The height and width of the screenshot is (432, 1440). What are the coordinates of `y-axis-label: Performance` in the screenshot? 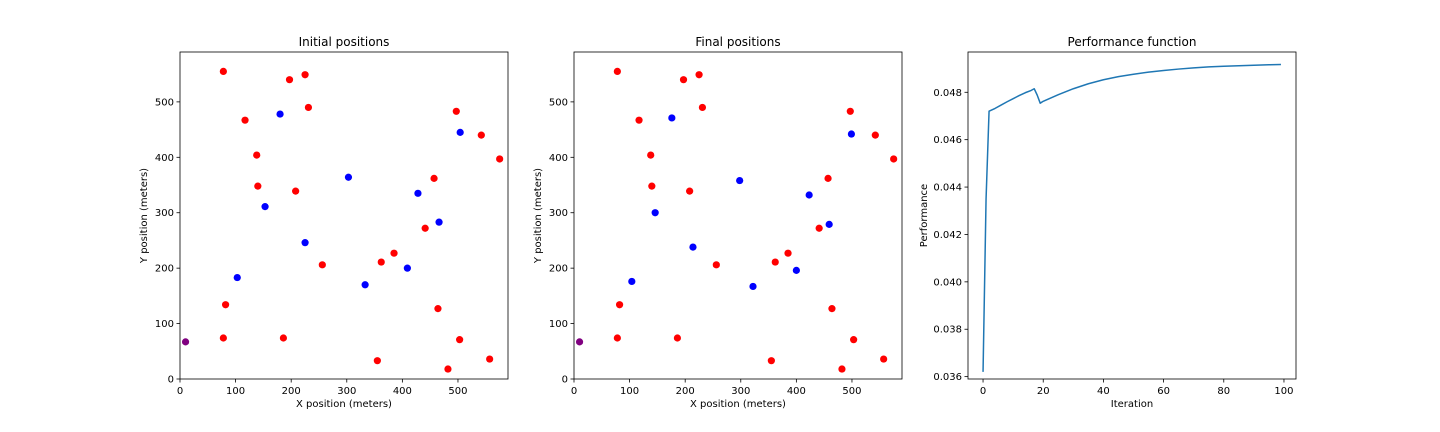 It's located at (924, 215).